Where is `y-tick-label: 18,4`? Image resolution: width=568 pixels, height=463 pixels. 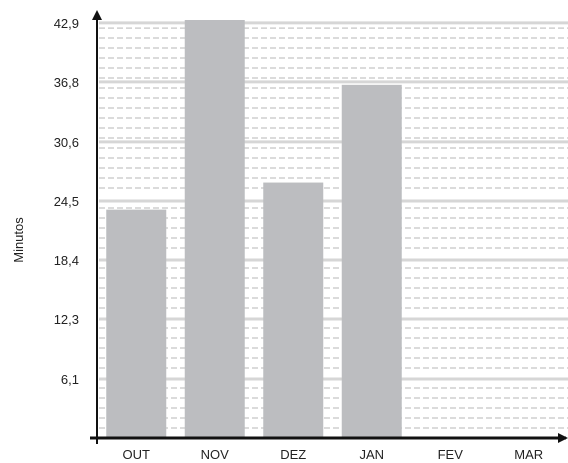 y-tick-label: 18,4 is located at coordinates (66, 260).